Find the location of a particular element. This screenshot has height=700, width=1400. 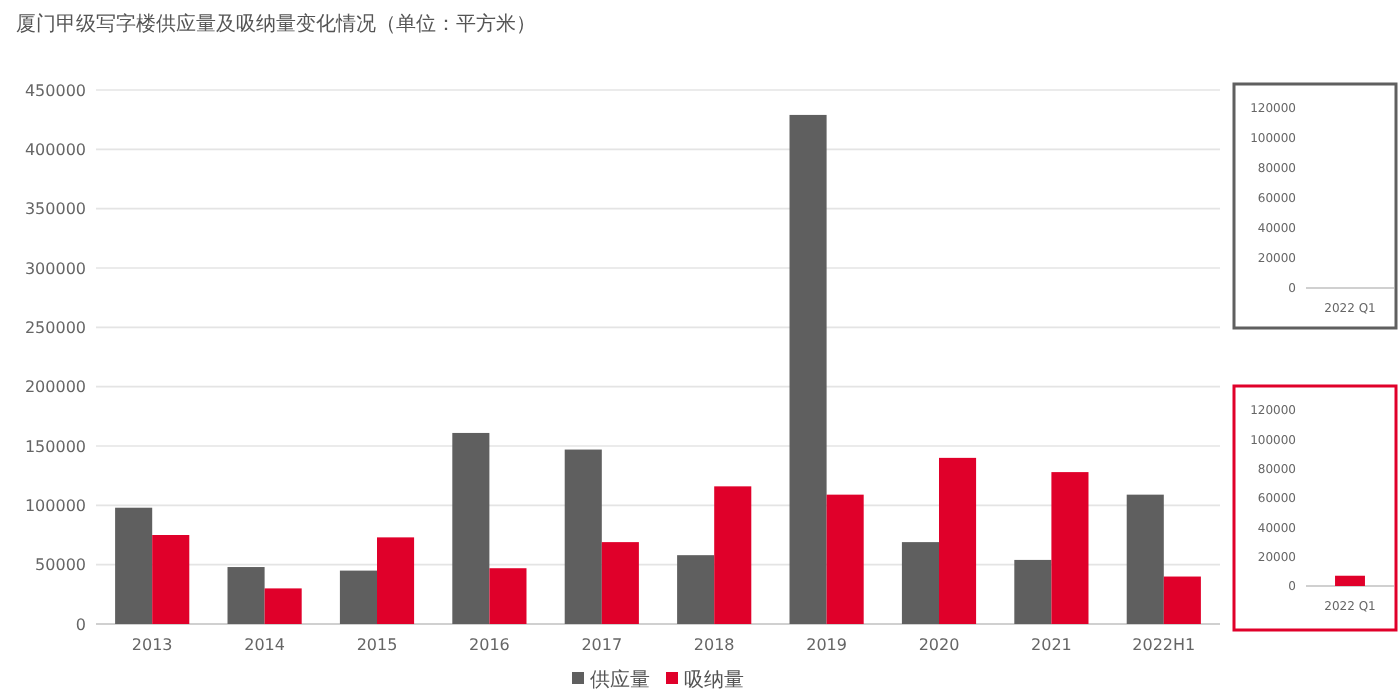

y-tick-label: 350000 is located at coordinates (55, 209).